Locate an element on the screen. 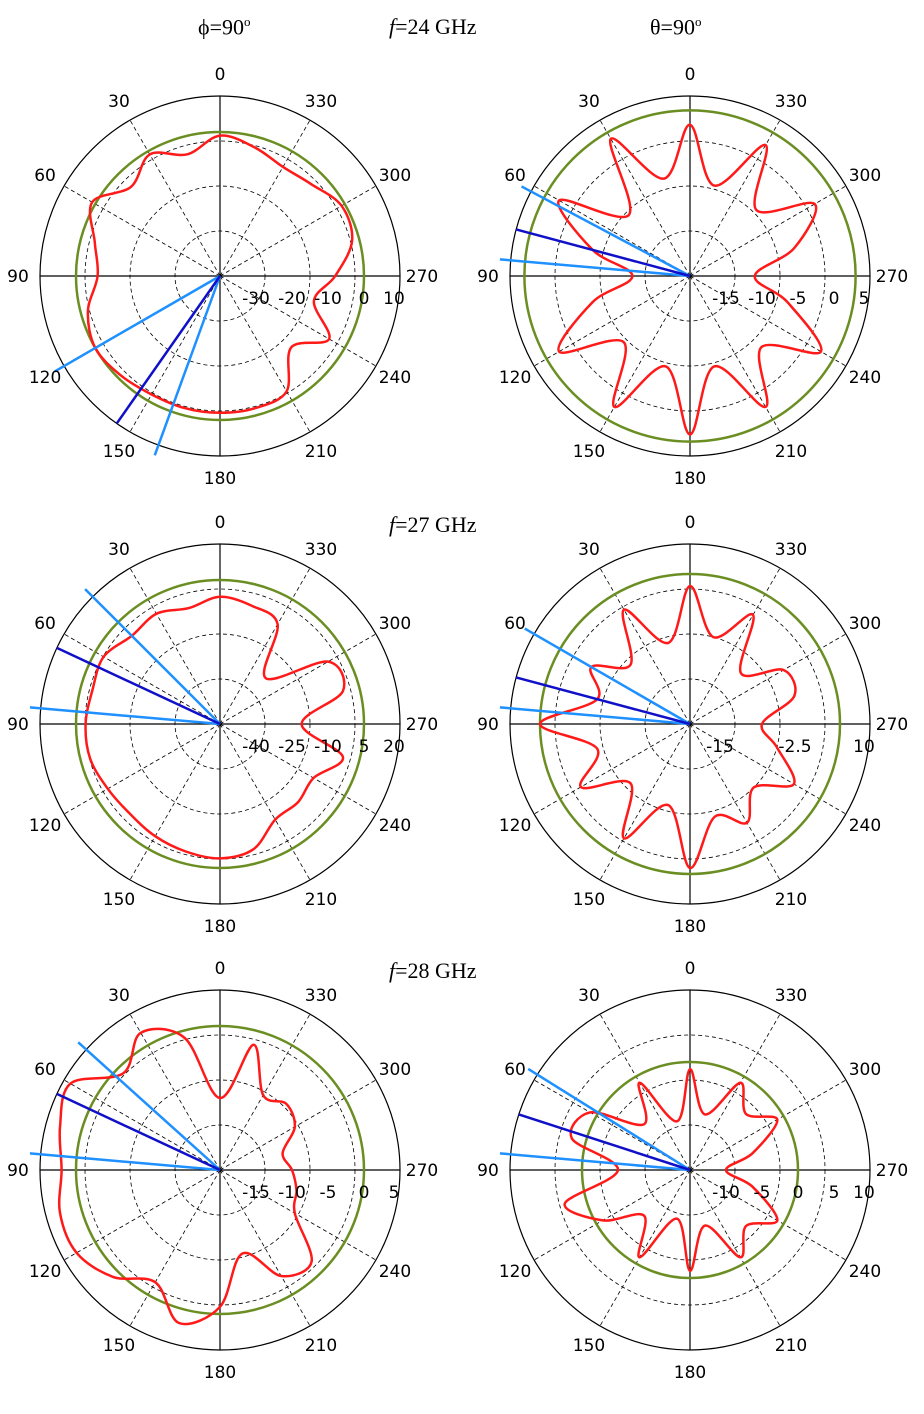  polar-chart-4: 0 30 60 90 120 150 180 210 240 270 300 330 -15 -2.5 10 is located at coordinates (692, 725).